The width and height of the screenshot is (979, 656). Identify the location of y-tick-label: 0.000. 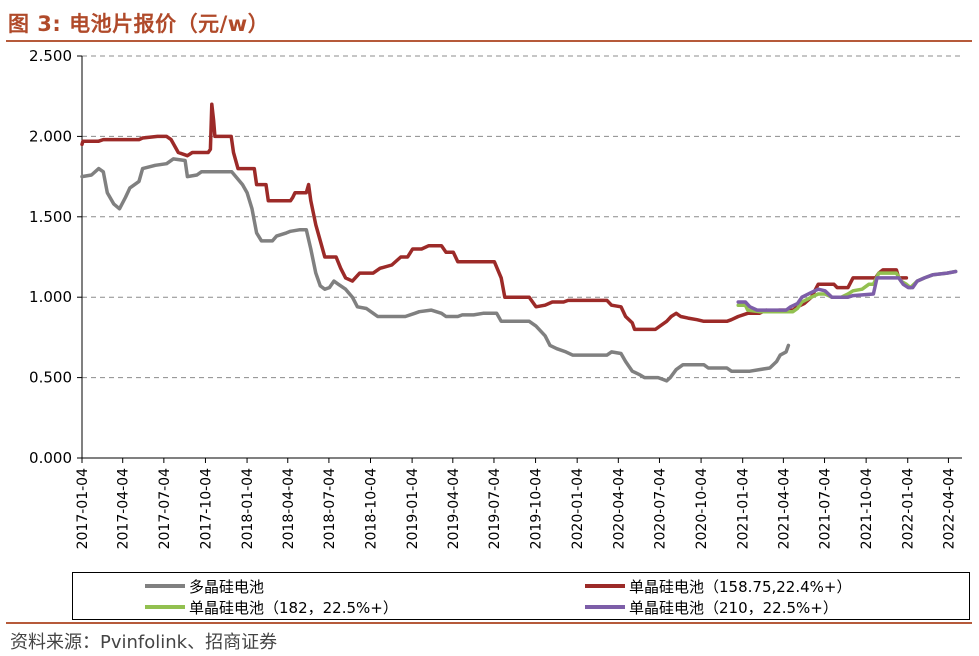
(50, 458).